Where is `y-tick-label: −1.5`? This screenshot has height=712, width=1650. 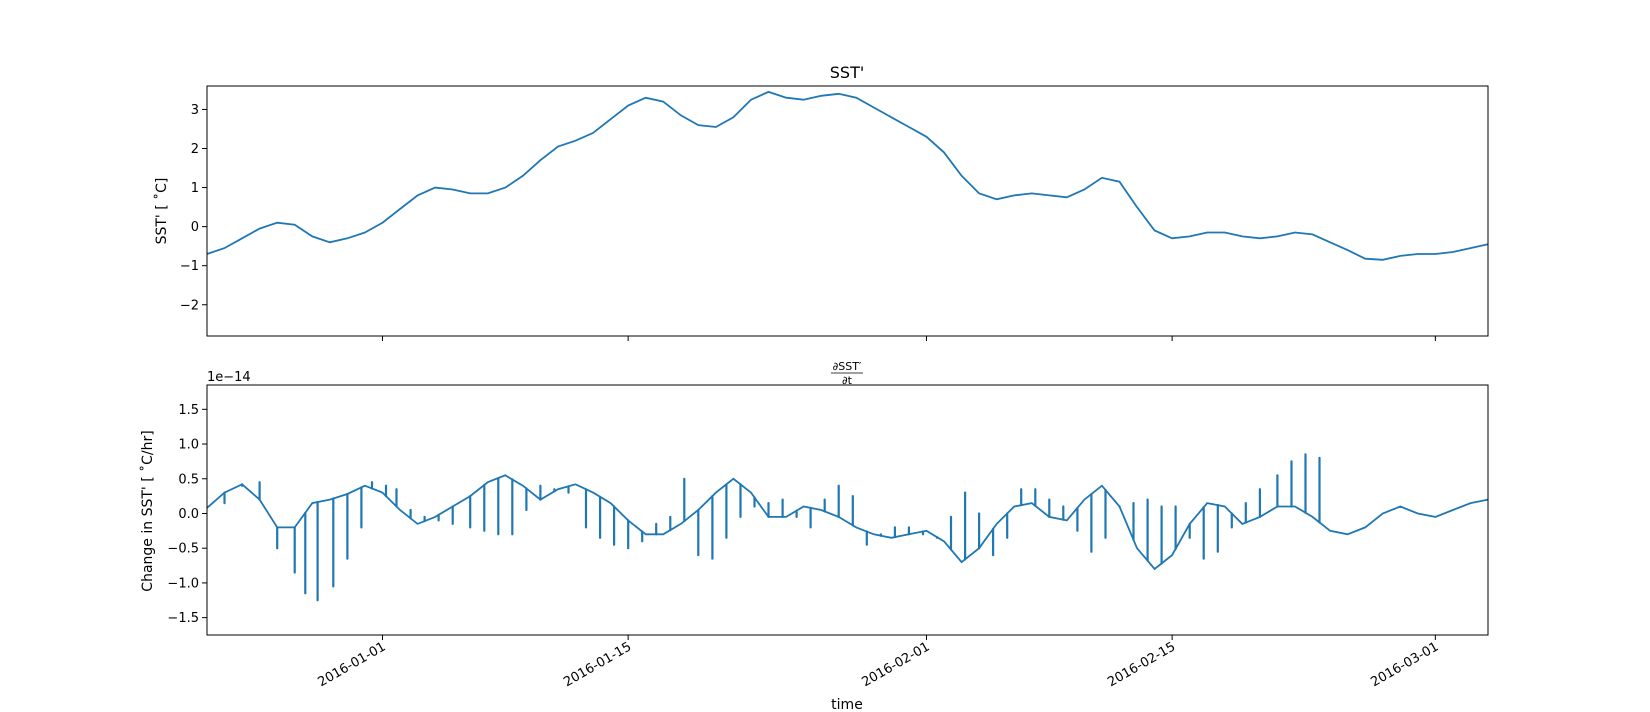 y-tick-label: −1.5 is located at coordinates (183, 618).